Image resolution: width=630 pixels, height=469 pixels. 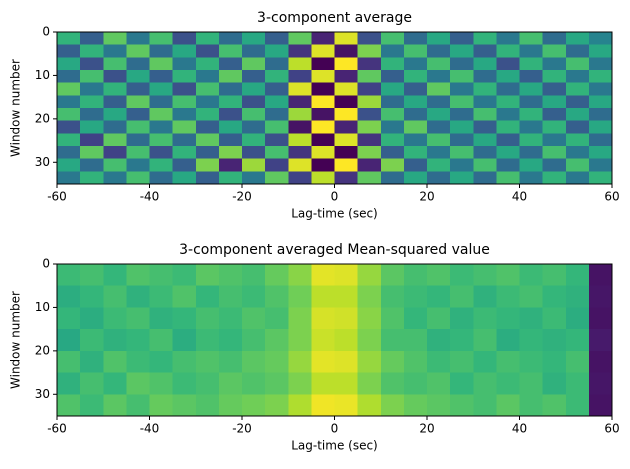 What do you see at coordinates (334, 18) in the screenshot?
I see `chart-title: 3-component average` at bounding box center [334, 18].